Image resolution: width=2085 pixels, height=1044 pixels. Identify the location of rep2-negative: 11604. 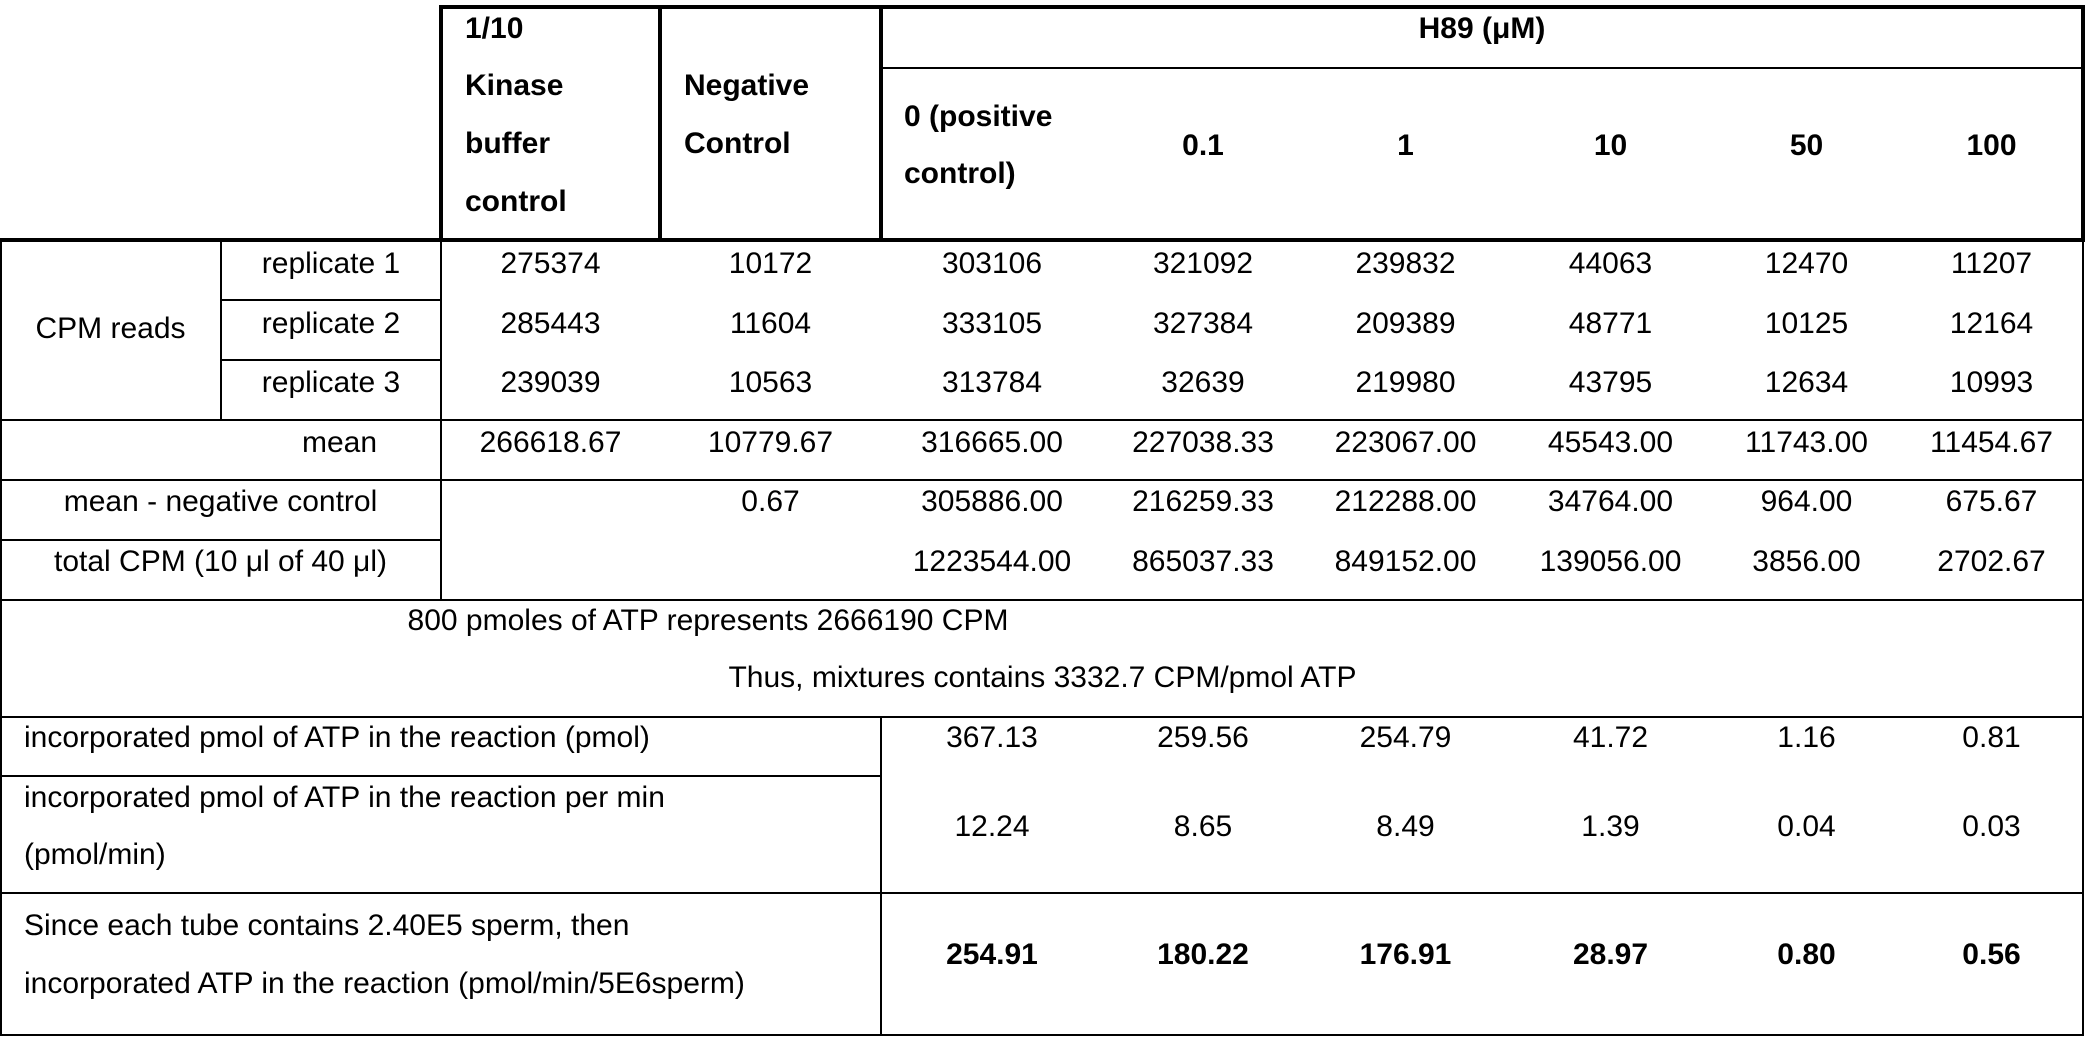
(770, 323).